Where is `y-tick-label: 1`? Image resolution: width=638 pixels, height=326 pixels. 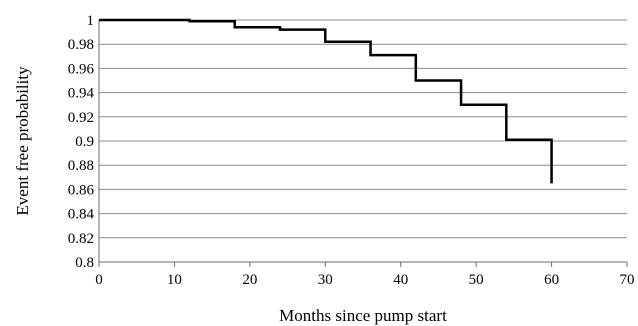 y-tick-label: 1 is located at coordinates (91, 21).